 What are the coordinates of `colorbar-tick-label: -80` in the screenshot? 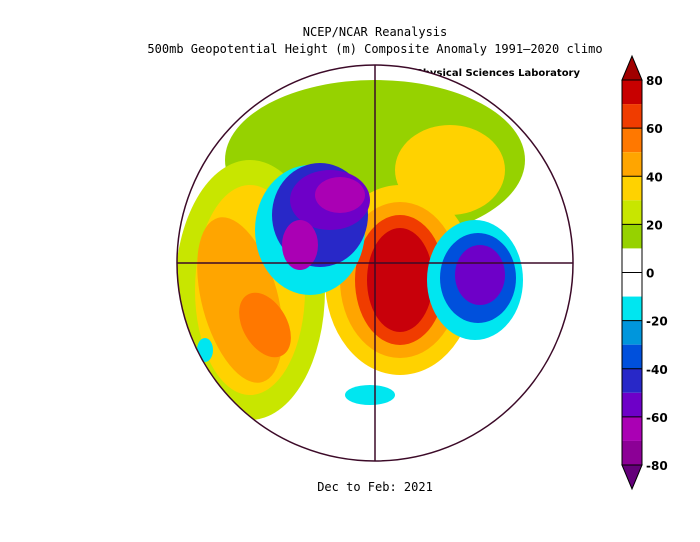 It's located at (657, 466).